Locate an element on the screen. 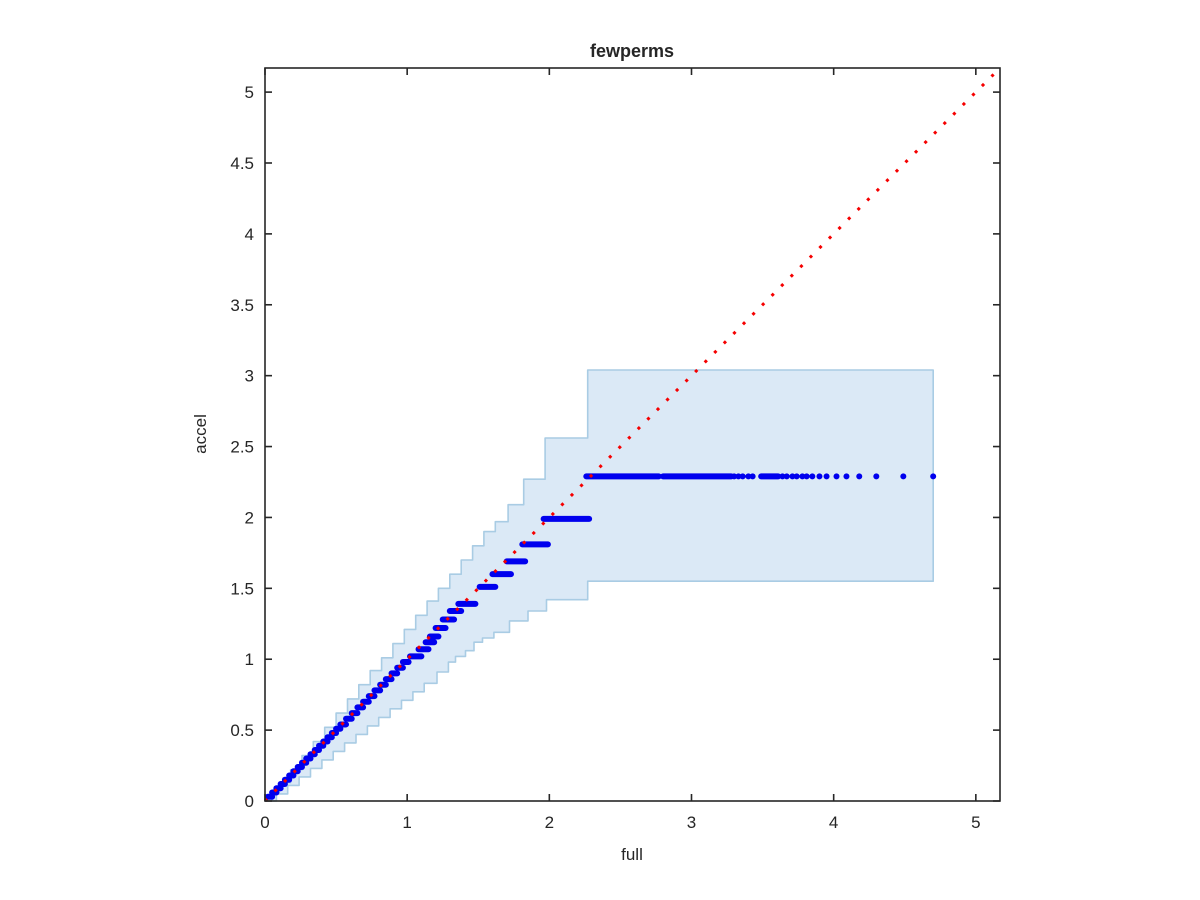 The width and height of the screenshot is (1200, 900). x-tick-label: 5 is located at coordinates (975, 822).